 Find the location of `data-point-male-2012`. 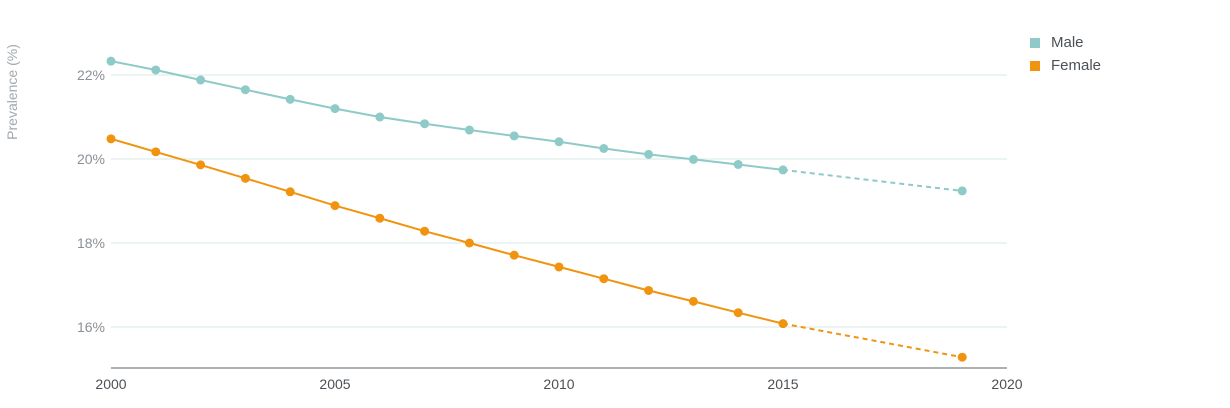

data-point-male-2012 is located at coordinates (649, 154).